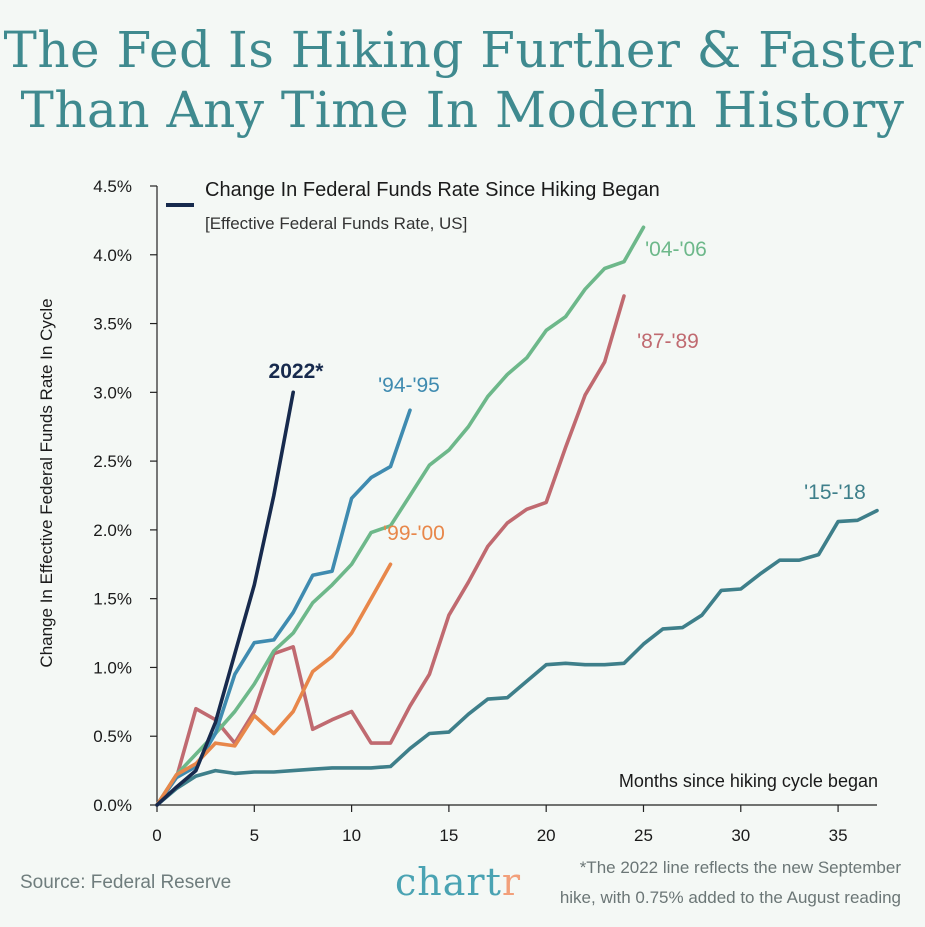  What do you see at coordinates (448, 882) in the screenshot?
I see `brand-main: chart` at bounding box center [448, 882].